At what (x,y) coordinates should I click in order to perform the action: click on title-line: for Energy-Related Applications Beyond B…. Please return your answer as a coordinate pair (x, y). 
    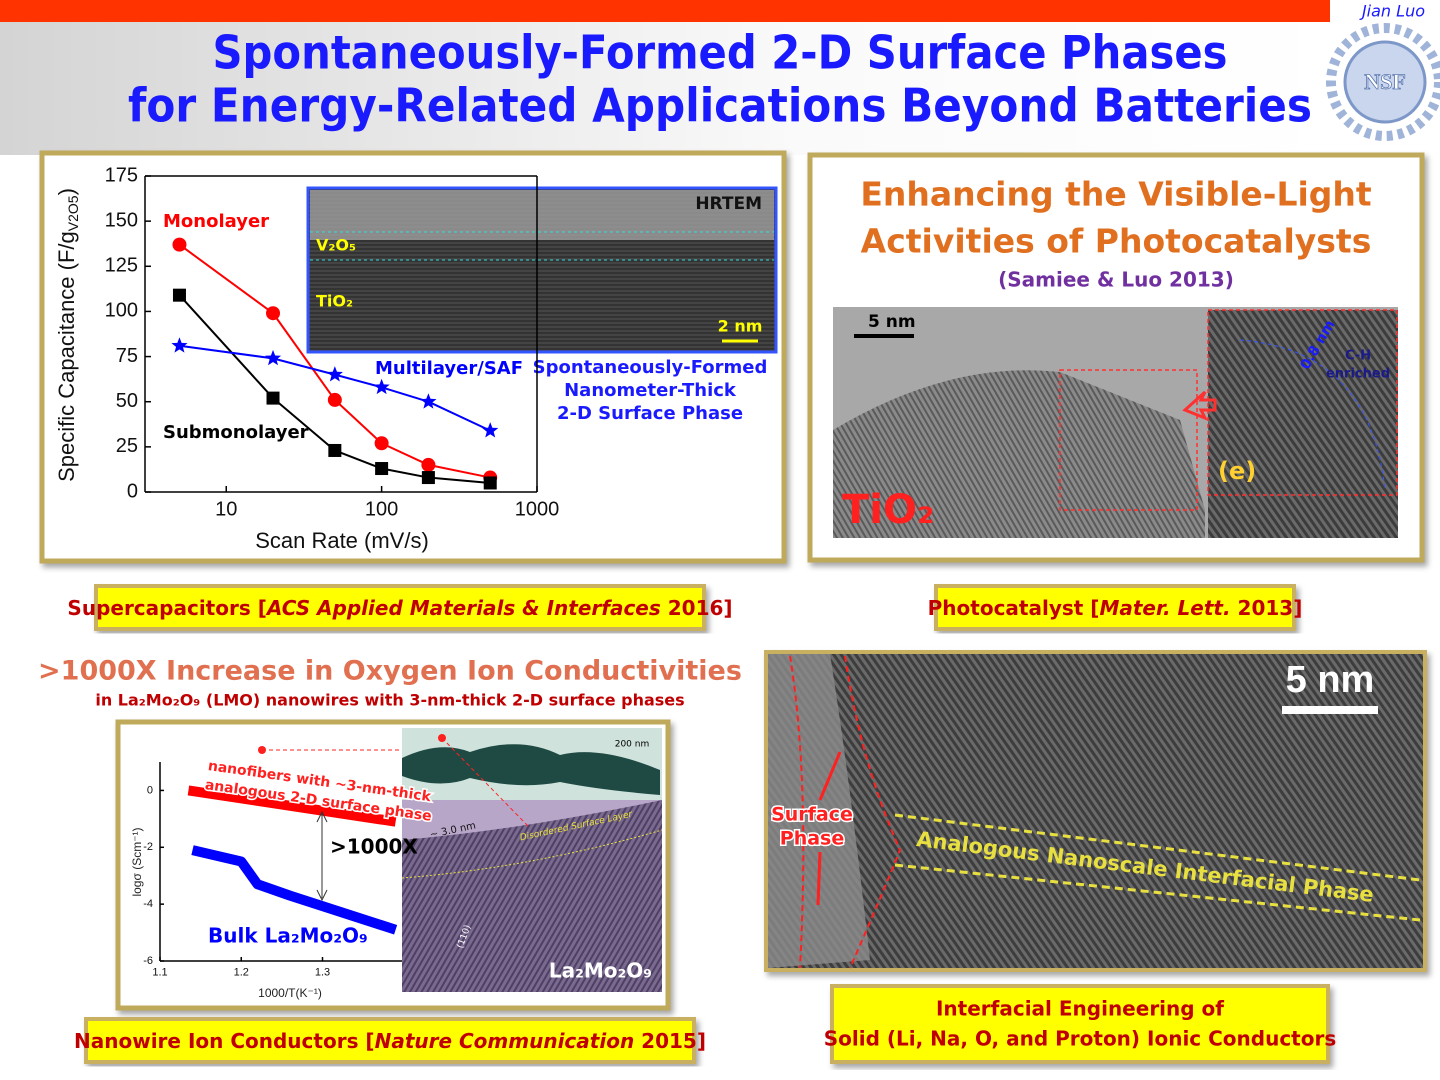
    Looking at the image, I should click on (720, 106).